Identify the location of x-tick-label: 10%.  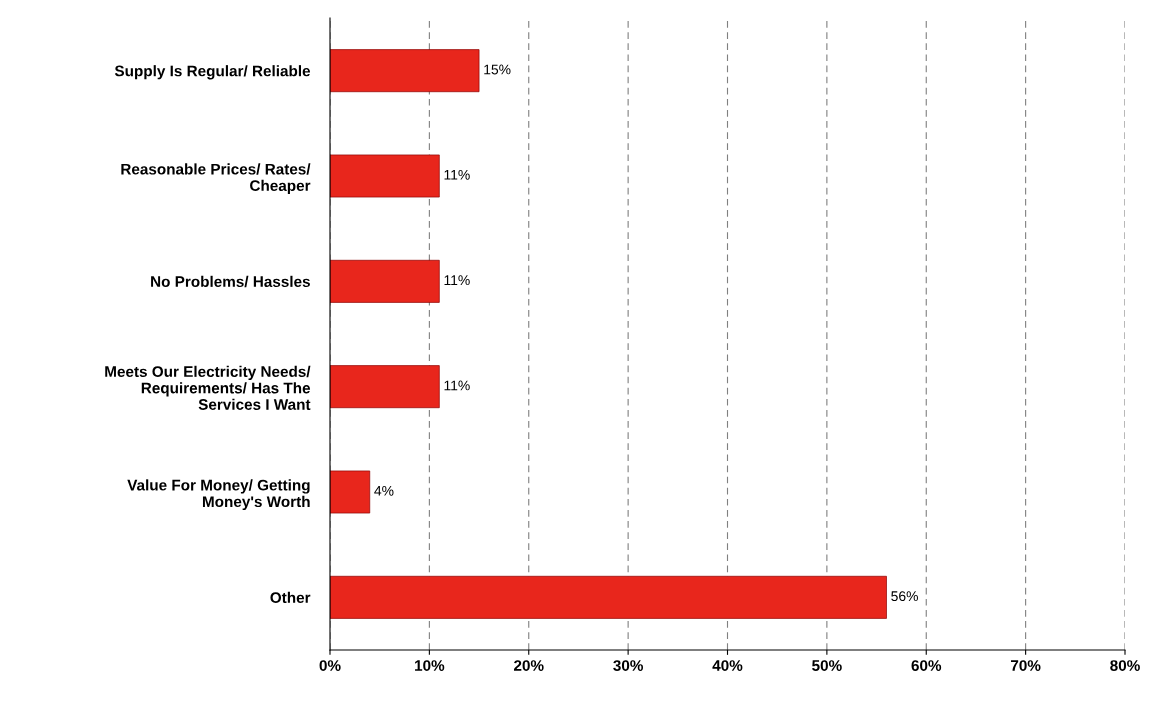
(430, 665).